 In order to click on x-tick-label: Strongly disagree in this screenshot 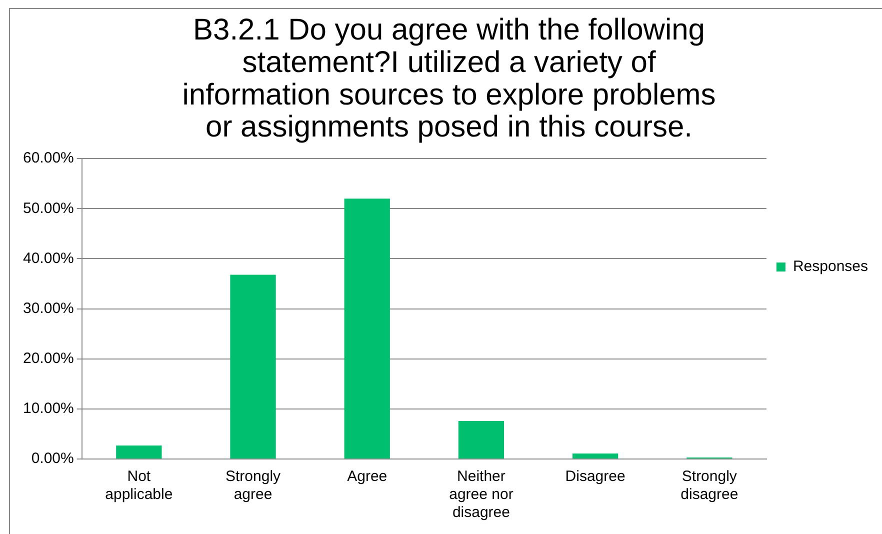, I will do `click(709, 486)`.